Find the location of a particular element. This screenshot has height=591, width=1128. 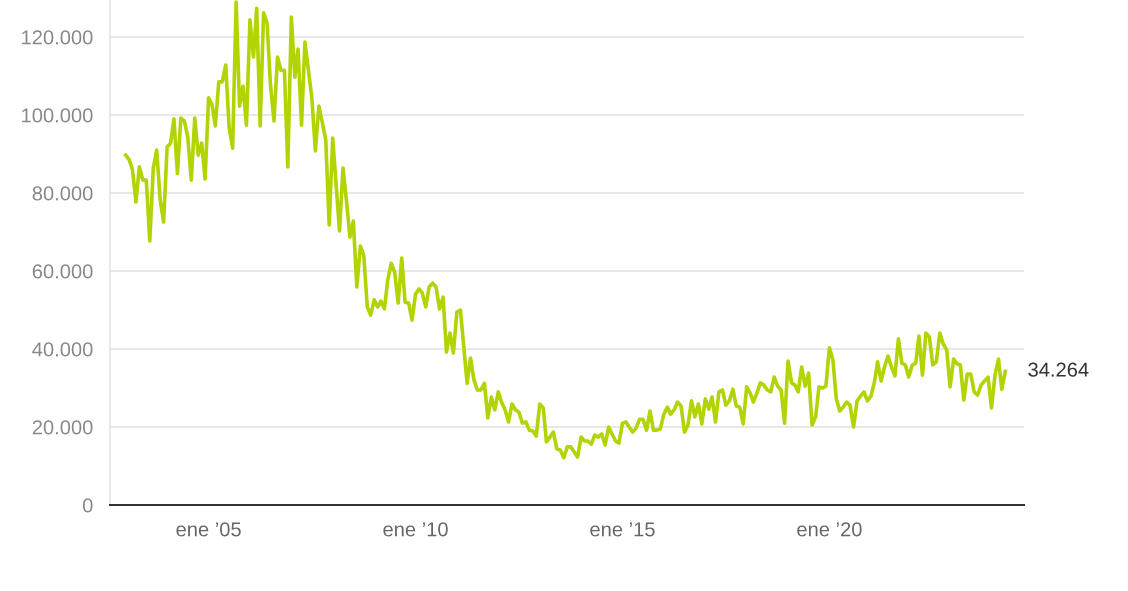

y-tick-label: 80.000 is located at coordinates (62, 193).